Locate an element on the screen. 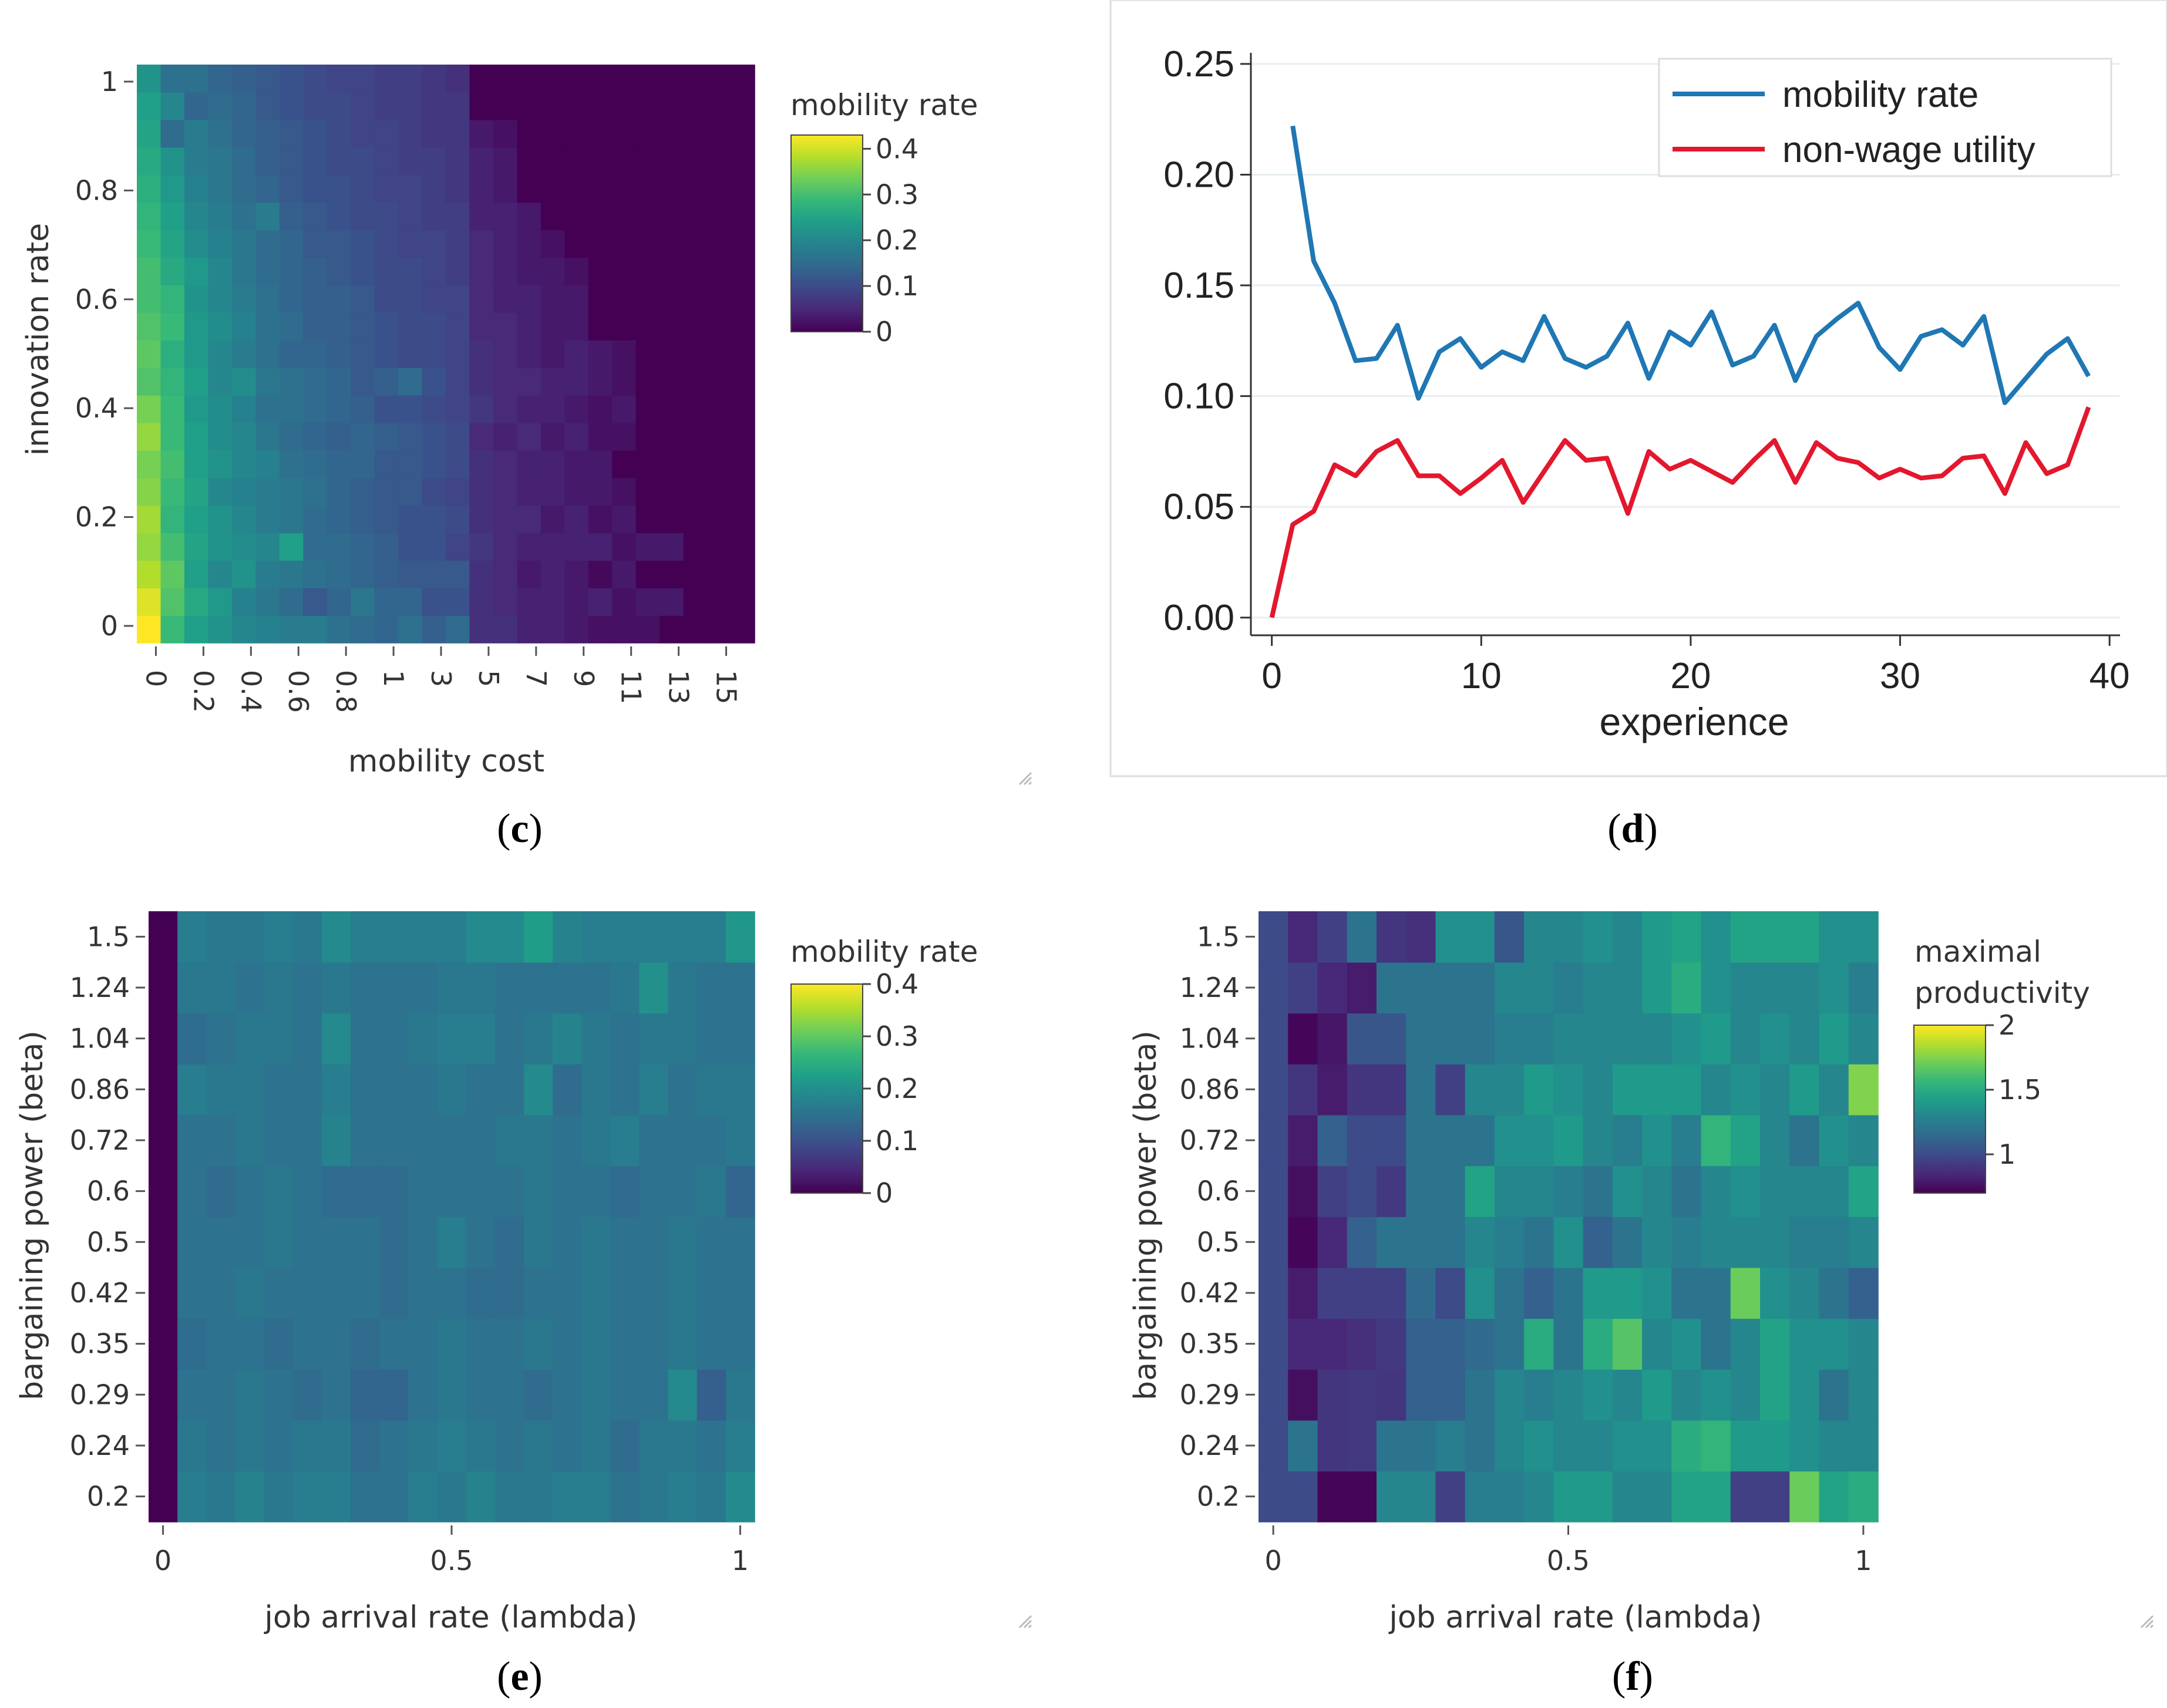 The height and width of the screenshot is (1708, 2167). heatmap-f-y-tick-label: 1.04 is located at coordinates (1210, 1039).